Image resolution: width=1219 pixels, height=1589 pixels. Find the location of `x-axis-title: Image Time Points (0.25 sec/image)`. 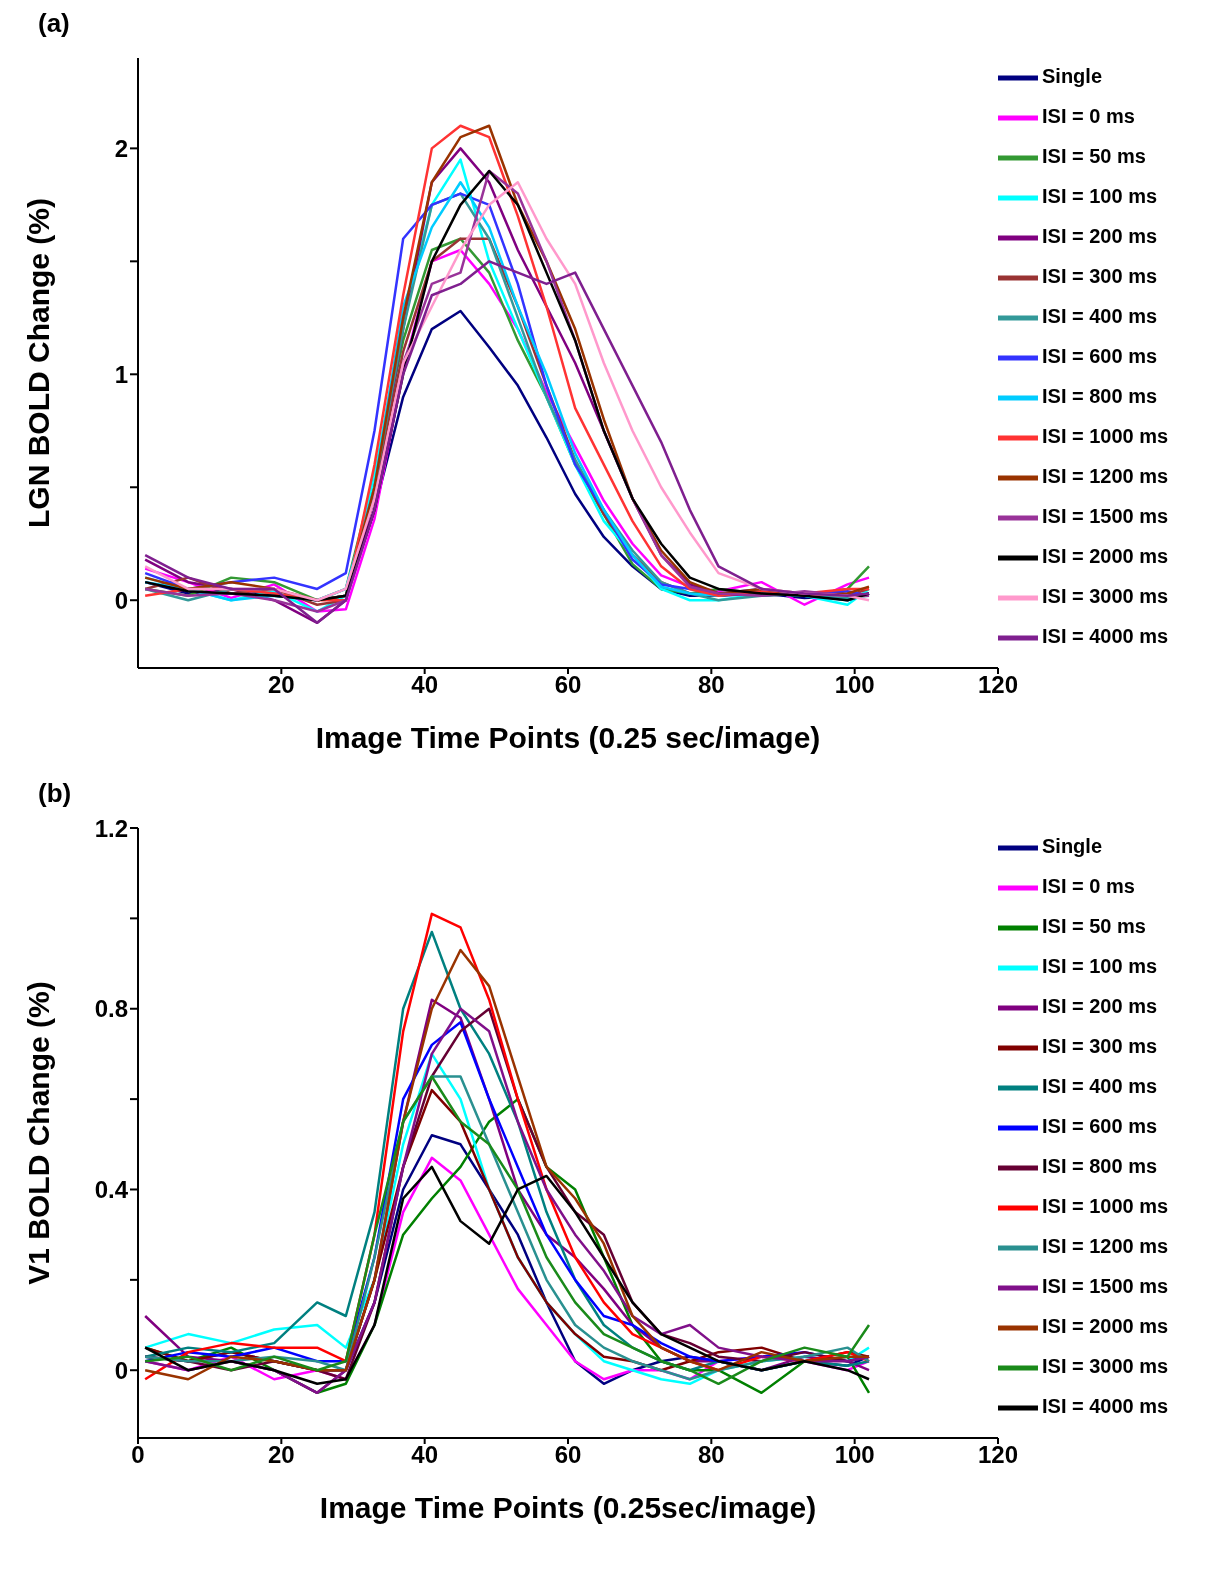

x-axis-title: Image Time Points (0.25 sec/image) is located at coordinates (568, 737).